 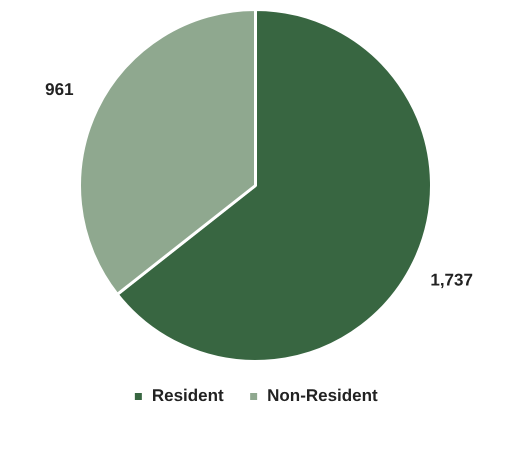 I want to click on legend-label: Non-Resident, so click(x=322, y=396).